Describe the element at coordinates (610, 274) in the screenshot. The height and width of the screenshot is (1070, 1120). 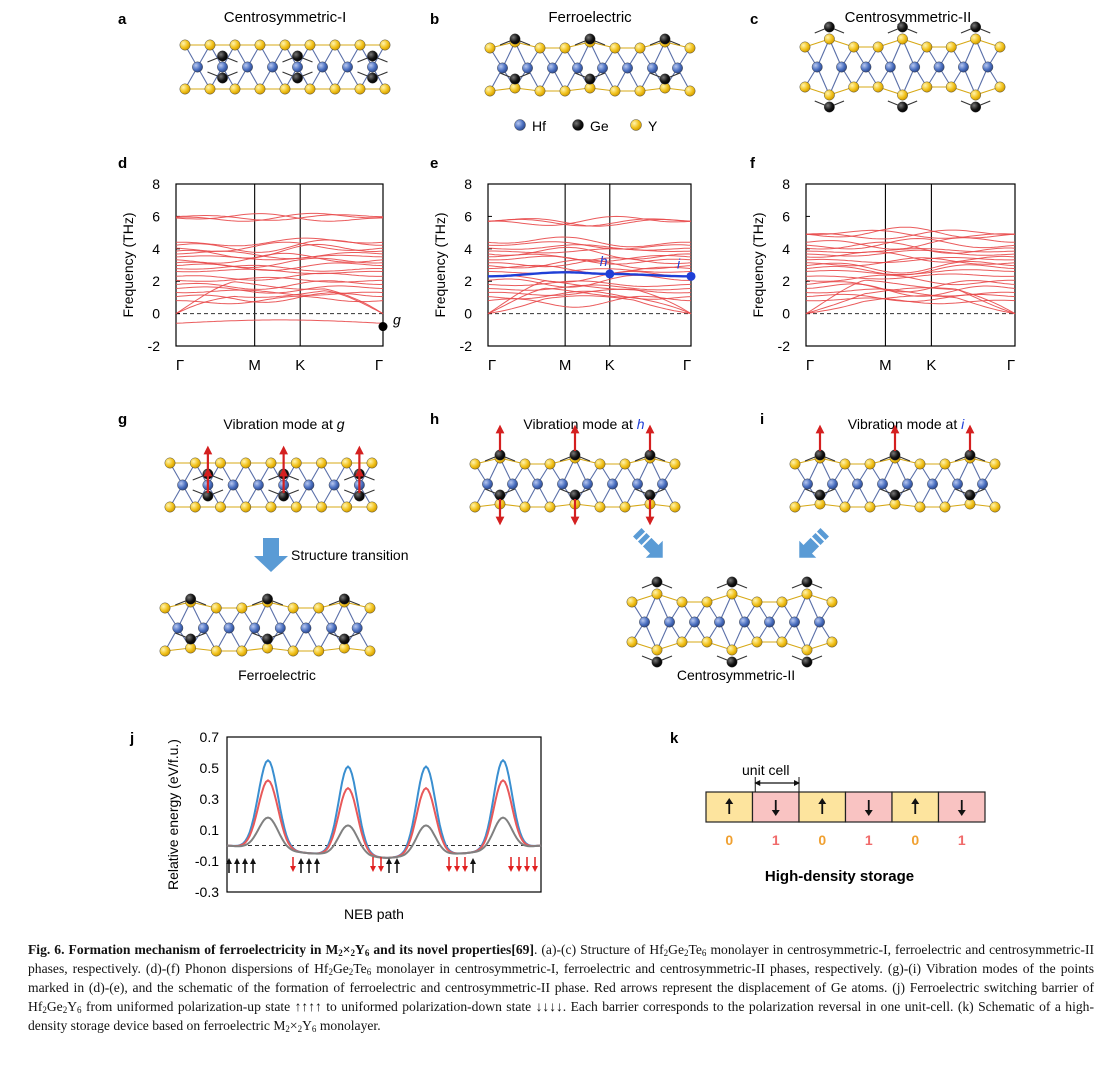
I see `mode-point-h` at that location.